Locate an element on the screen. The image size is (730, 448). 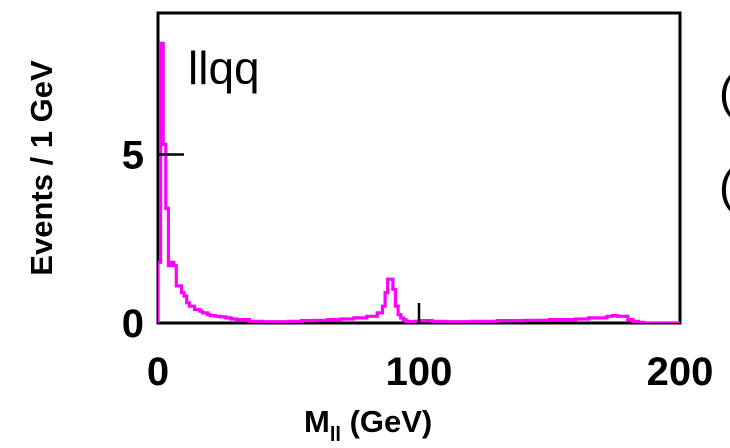
clipped-text-fragment-2: ( is located at coordinates (724, 186).